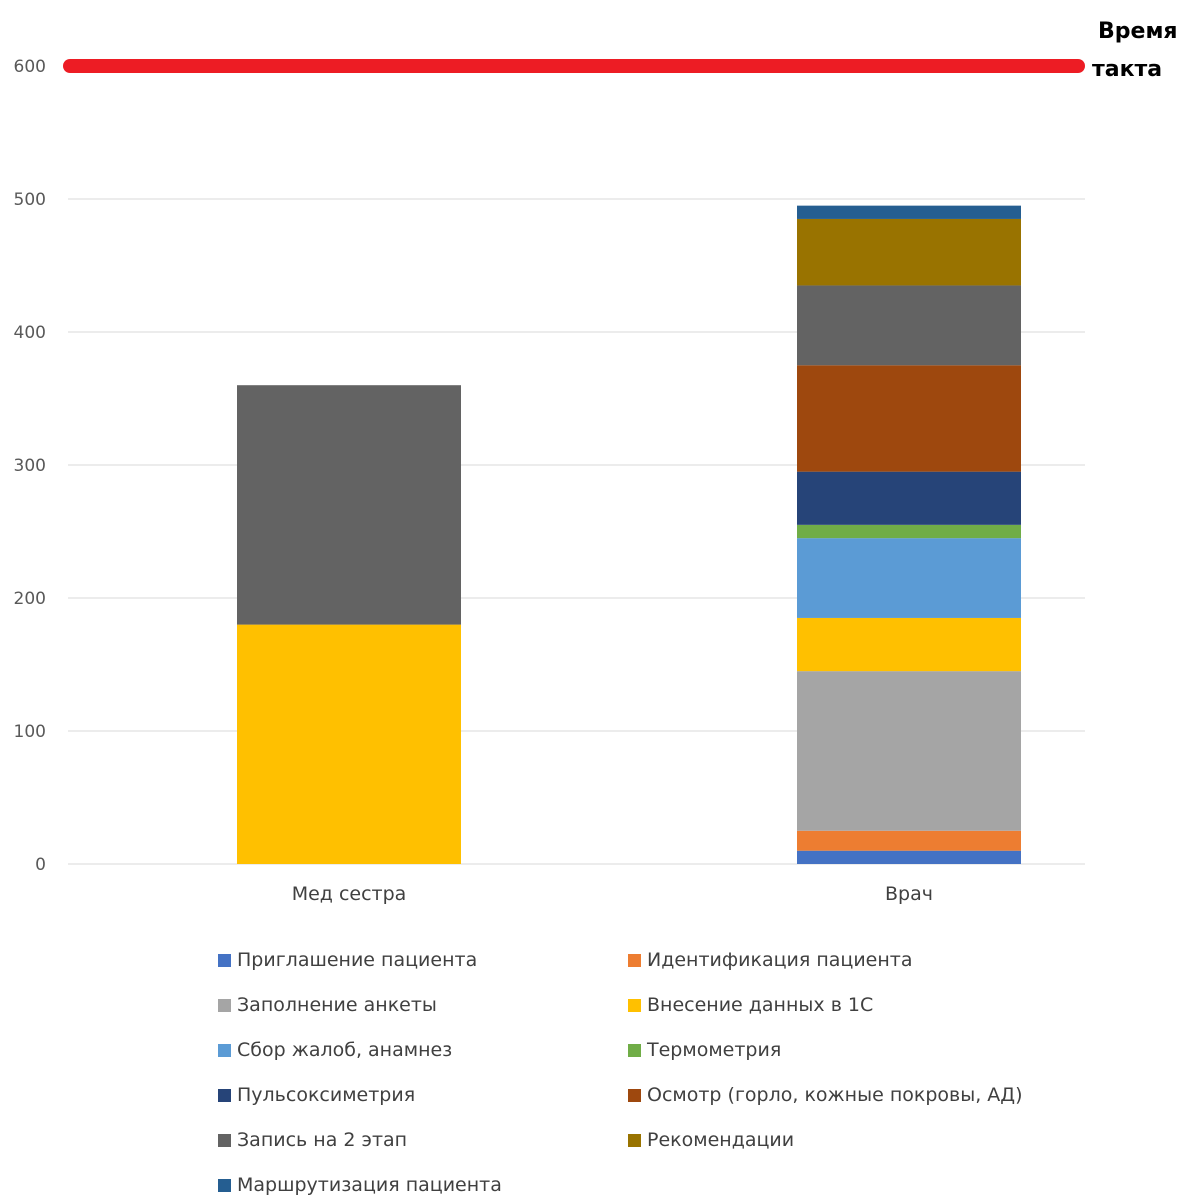 This screenshot has width=1189, height=1197. Describe the element at coordinates (40, 865) in the screenshot. I see `y-tick-label: 0` at that location.